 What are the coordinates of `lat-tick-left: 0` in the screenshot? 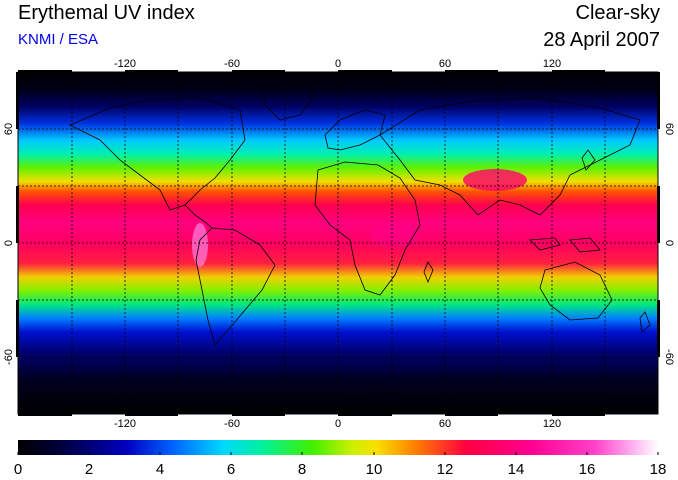 It's located at (9, 243).